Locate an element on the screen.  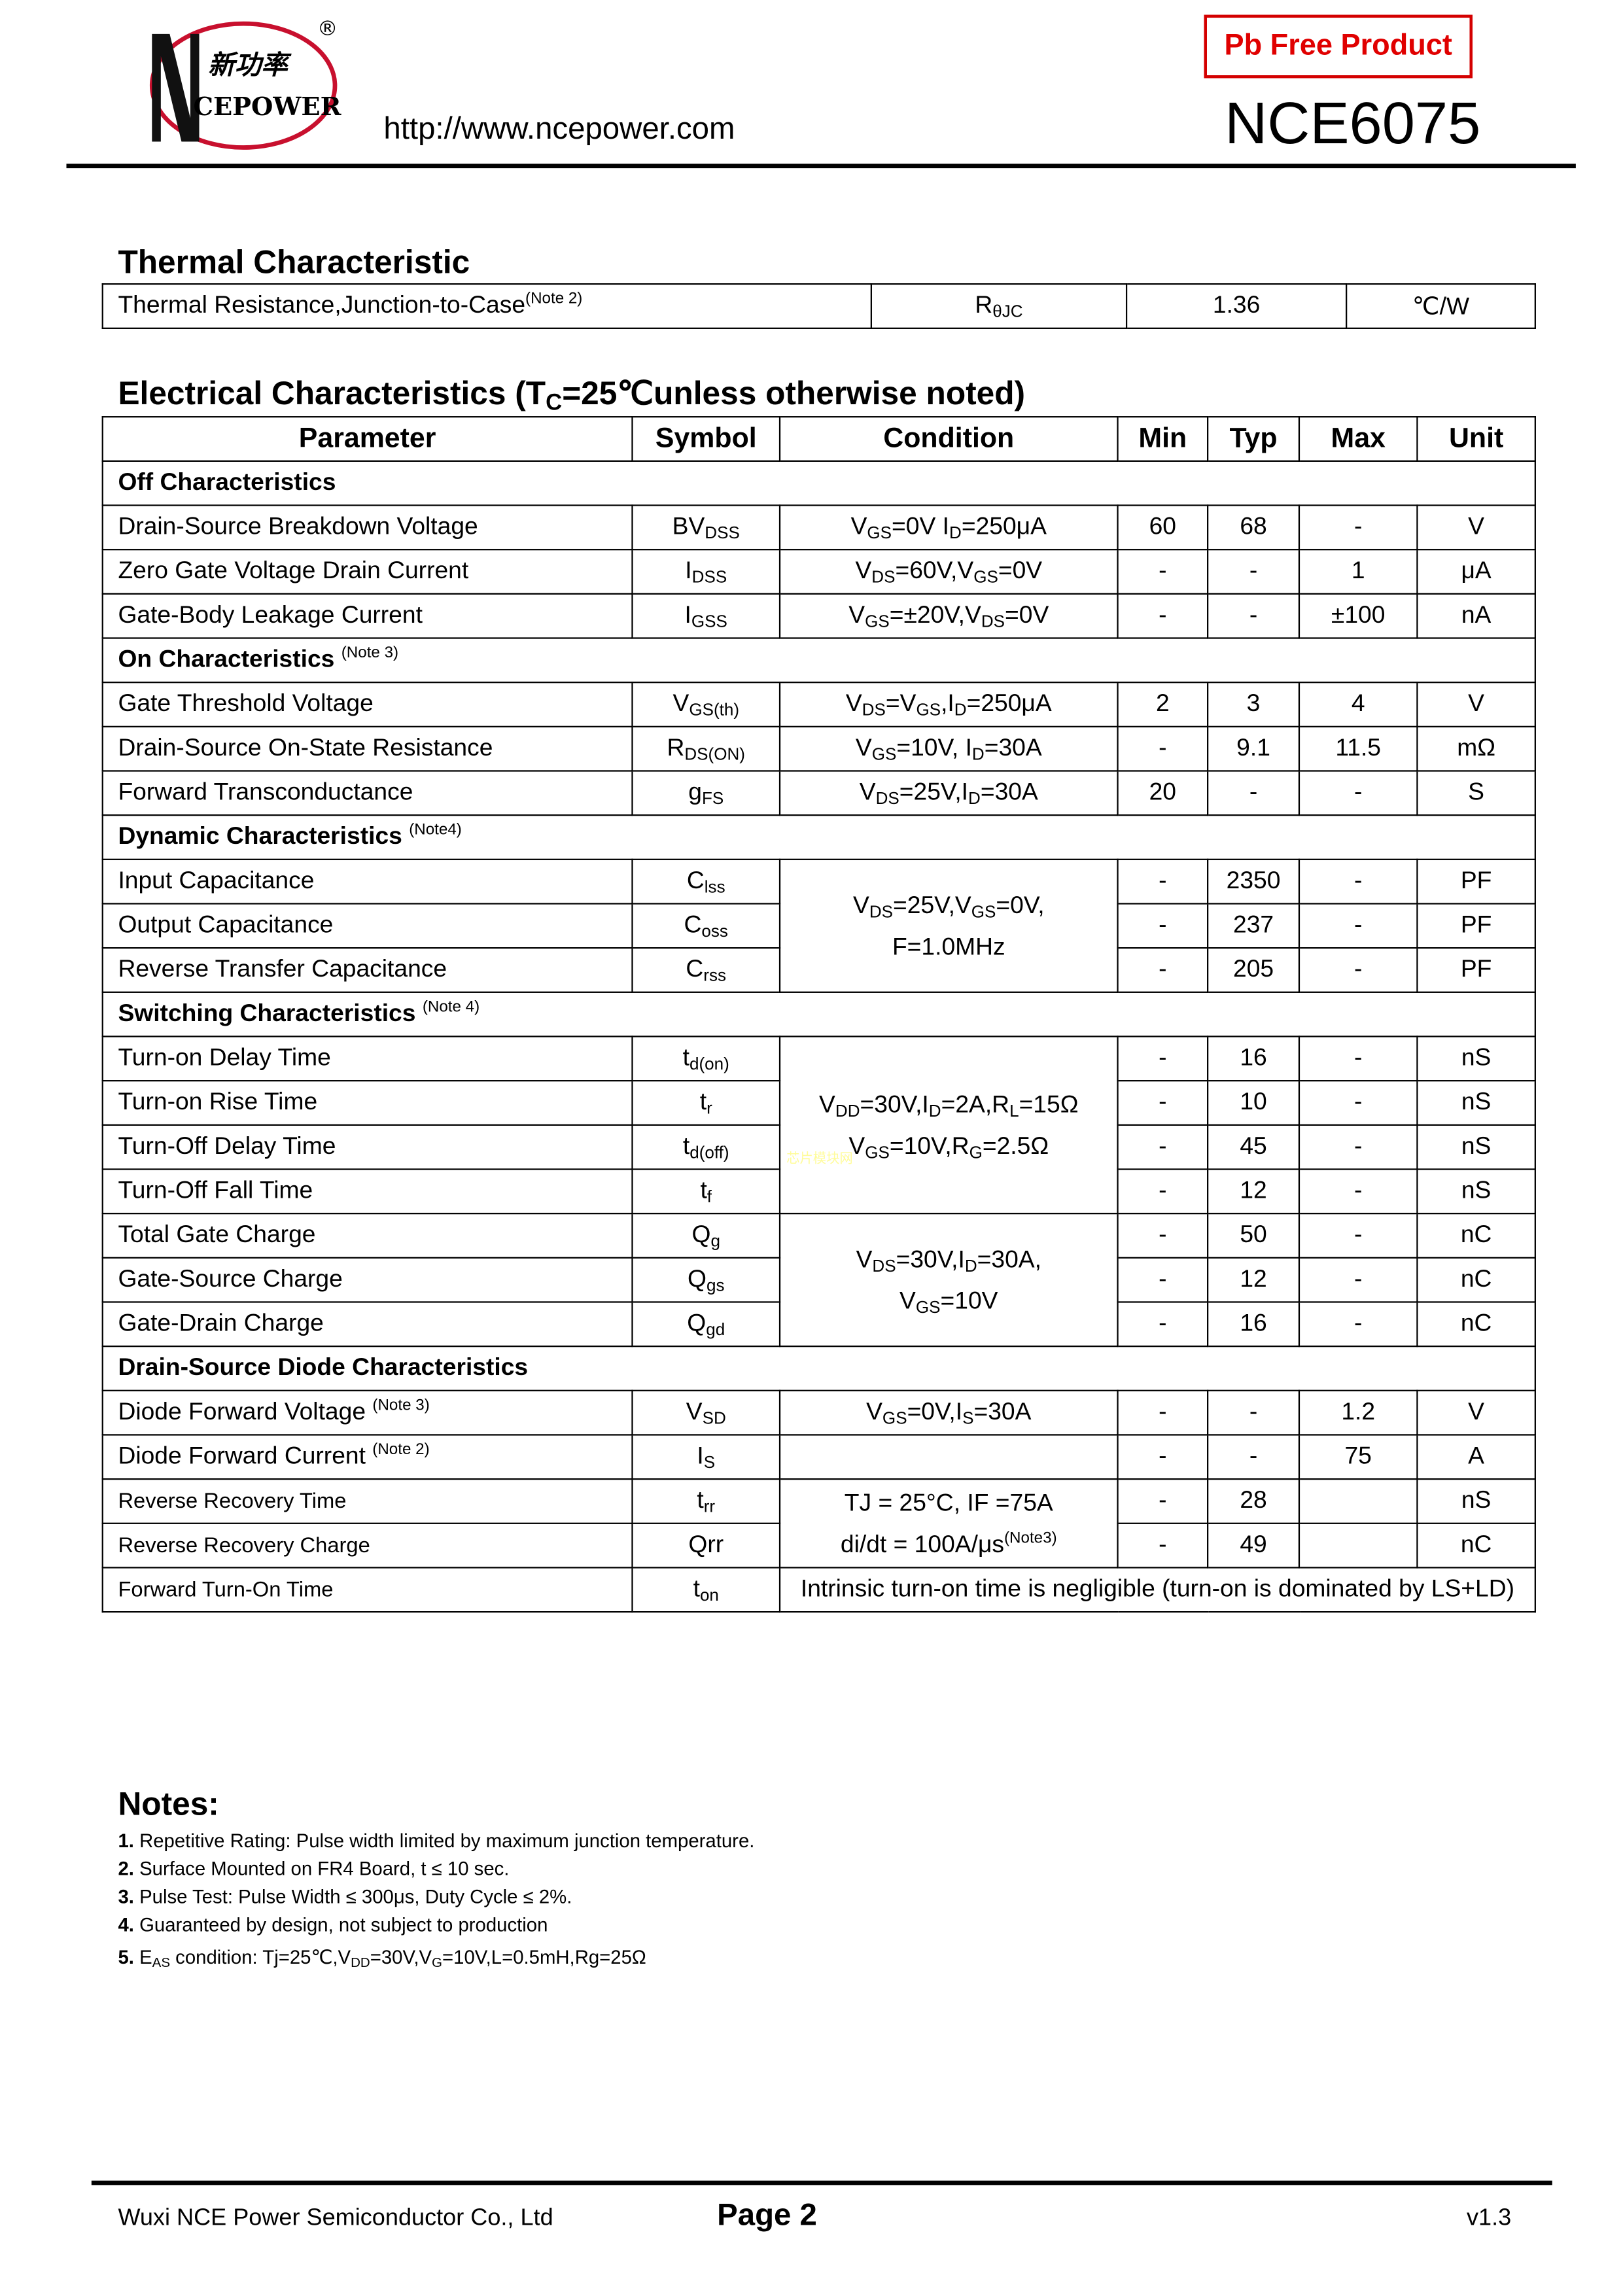
parameter-label: Reverse Transfer Capacitance is located at coordinates (282, 969).